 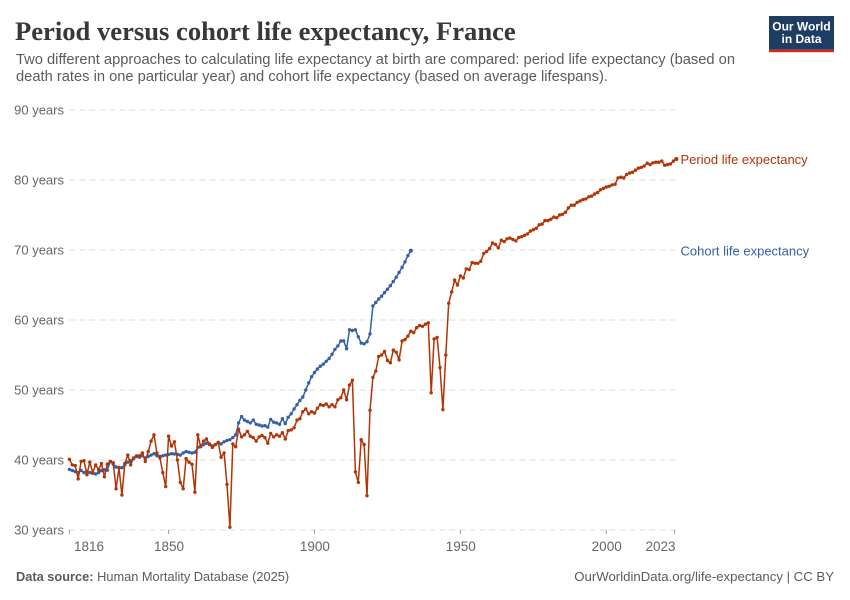 What do you see at coordinates (801, 27) in the screenshot?
I see `svg-text: Our World` at bounding box center [801, 27].